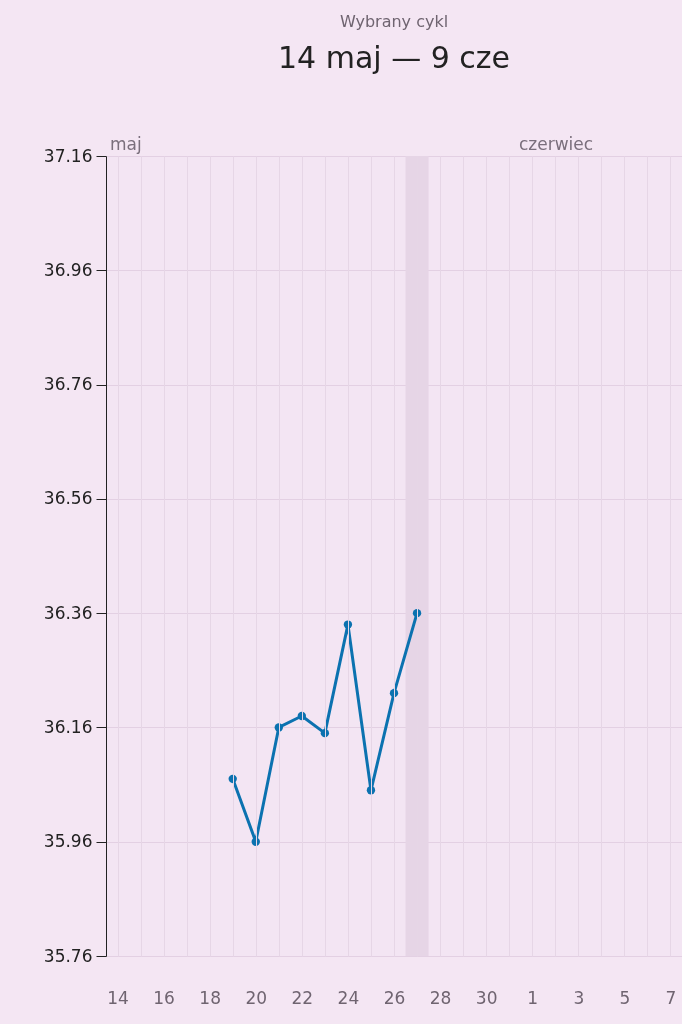  What do you see at coordinates (68, 612) in the screenshot?
I see `y-tick-label: 36.36` at bounding box center [68, 612].